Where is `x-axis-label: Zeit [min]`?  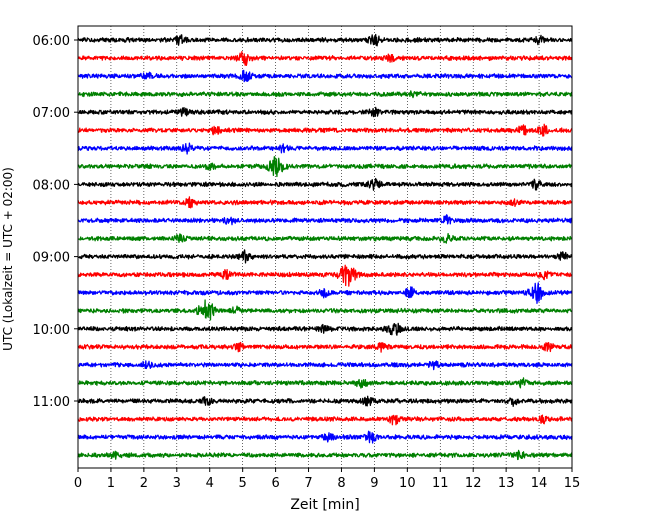
x-axis-label: Zeit [min] is located at coordinates (324, 505).